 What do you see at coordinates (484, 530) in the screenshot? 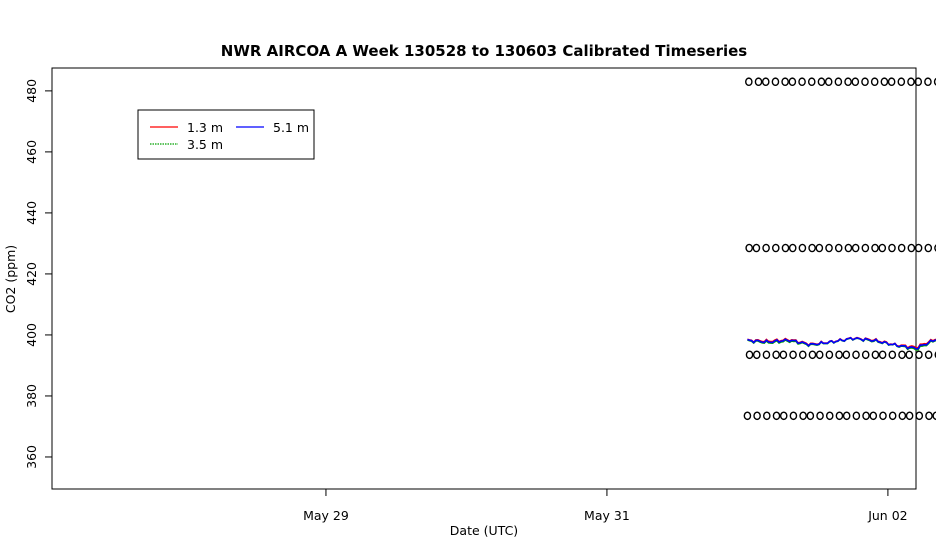
I see `x-axis-label: Date (UTC)` at bounding box center [484, 530].